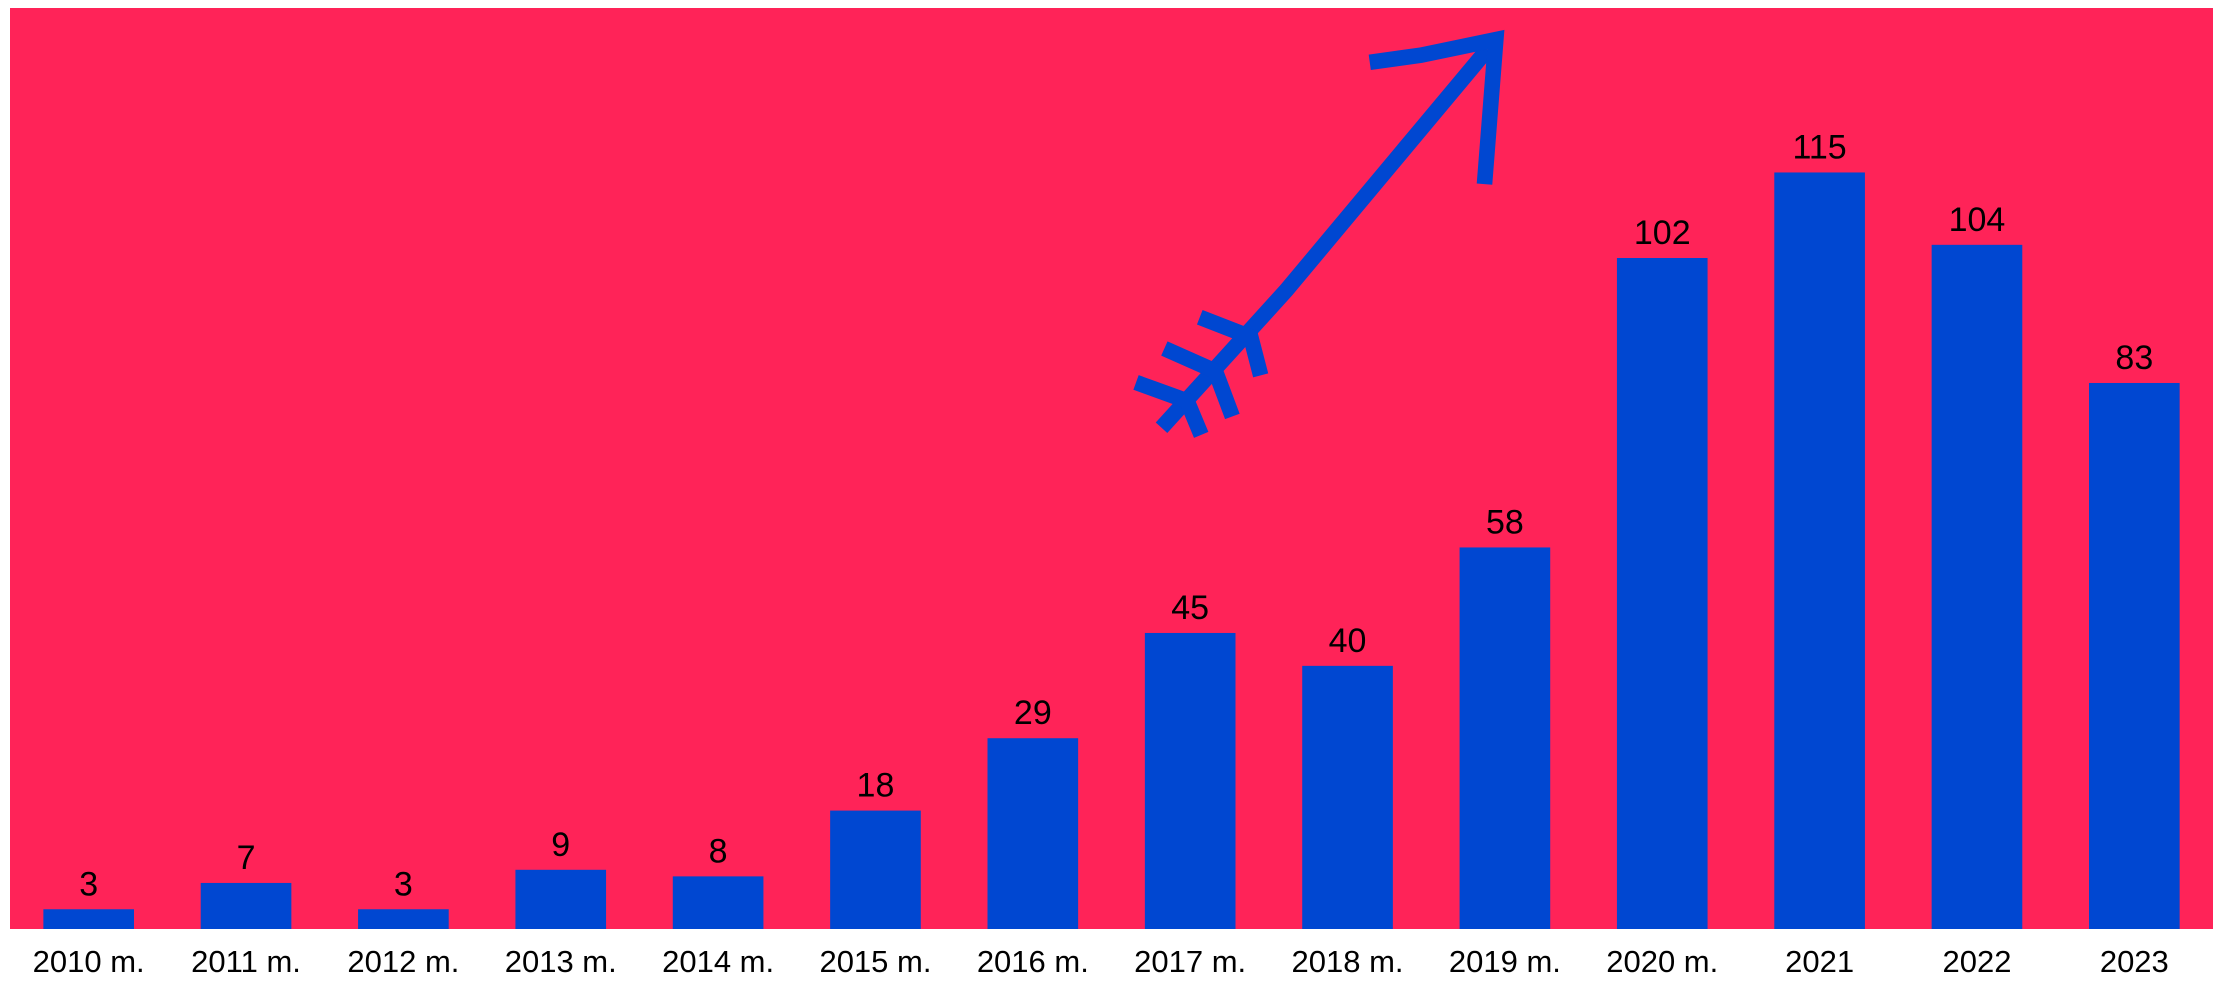 This screenshot has width=2221, height=983. I want to click on value-label: 8, so click(718, 851).